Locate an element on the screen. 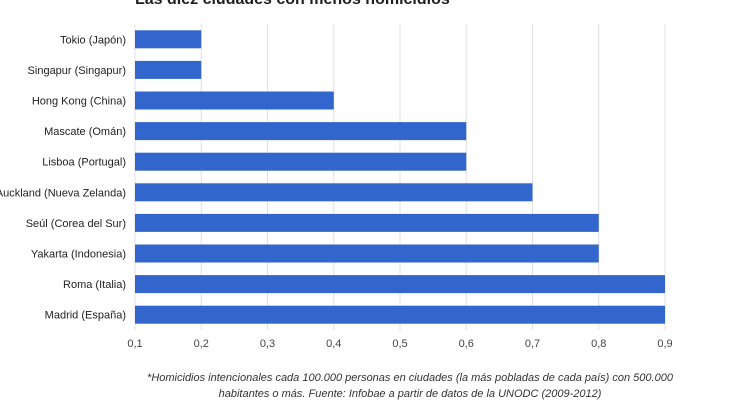 This screenshot has height=402, width=730. category-label: Hong Kong (China) is located at coordinates (79, 102).